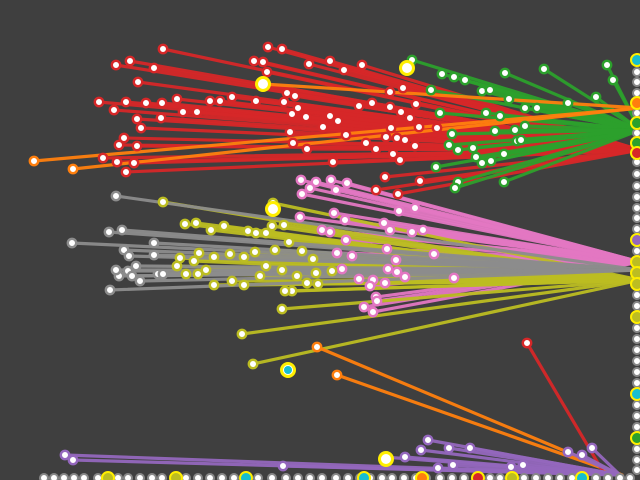 This screenshot has height=480, width=640. I want to click on highlight-node-core, so click(288, 370).